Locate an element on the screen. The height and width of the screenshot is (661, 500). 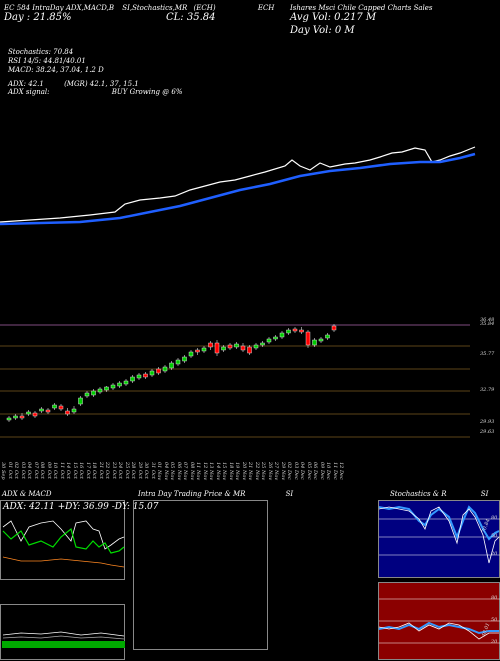
rsi-label-80: 80 is located at coordinates (494, 598).